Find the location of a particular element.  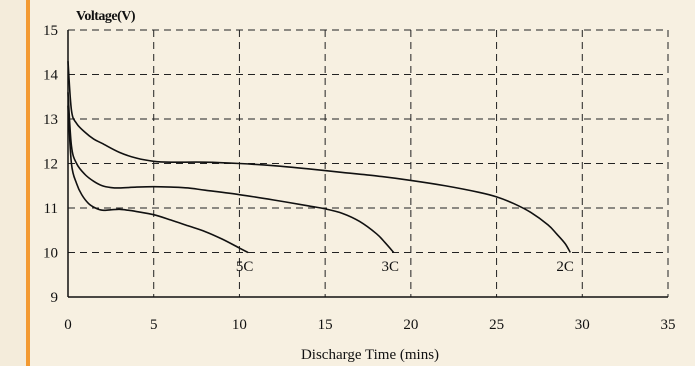

x-tick-label: 20 is located at coordinates (410, 325).